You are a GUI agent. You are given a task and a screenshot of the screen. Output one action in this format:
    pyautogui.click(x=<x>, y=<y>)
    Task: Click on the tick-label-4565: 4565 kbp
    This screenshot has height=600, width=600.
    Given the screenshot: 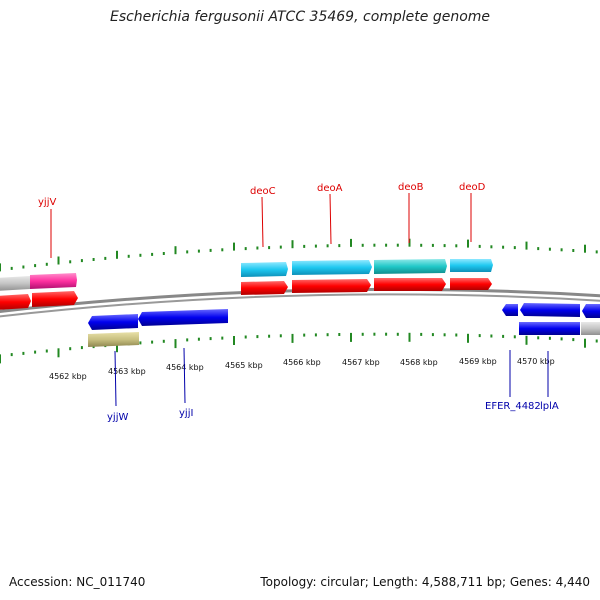 What is the action you would take?
    pyautogui.click(x=244, y=365)
    